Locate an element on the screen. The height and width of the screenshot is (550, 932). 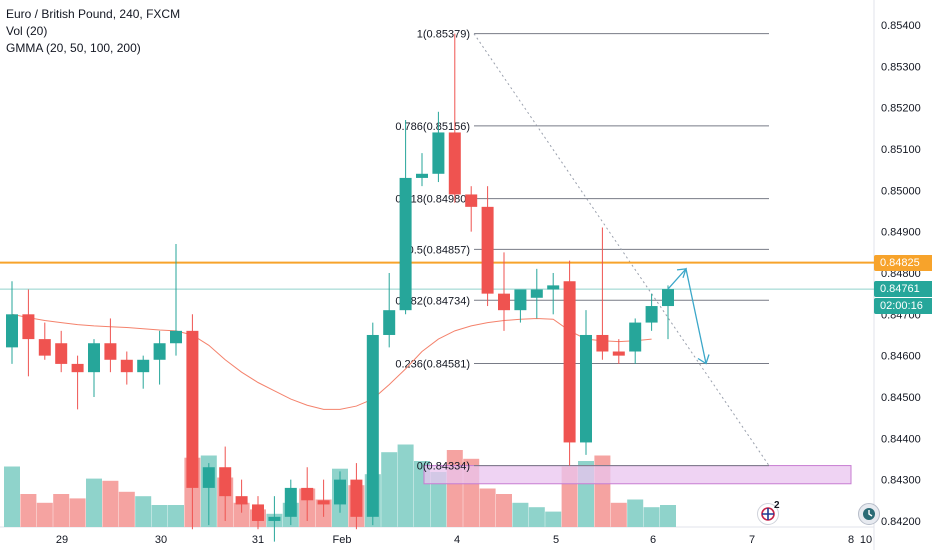
fib-level-label: 0.382(0.84734) is located at coordinates (432, 301).